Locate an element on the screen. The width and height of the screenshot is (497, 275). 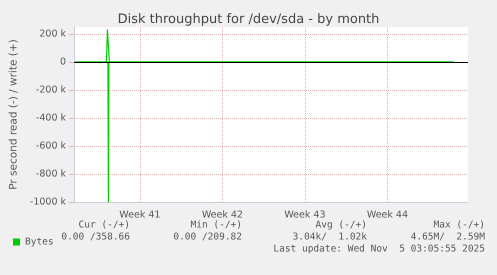
legend-label: Bytes is located at coordinates (39, 242).